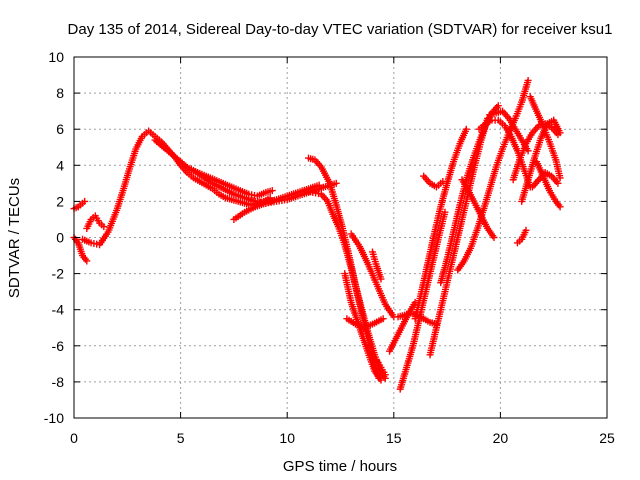 Image resolution: width=640 pixels, height=480 pixels. Describe the element at coordinates (74, 438) in the screenshot. I see `x-tick-label: 0` at that location.